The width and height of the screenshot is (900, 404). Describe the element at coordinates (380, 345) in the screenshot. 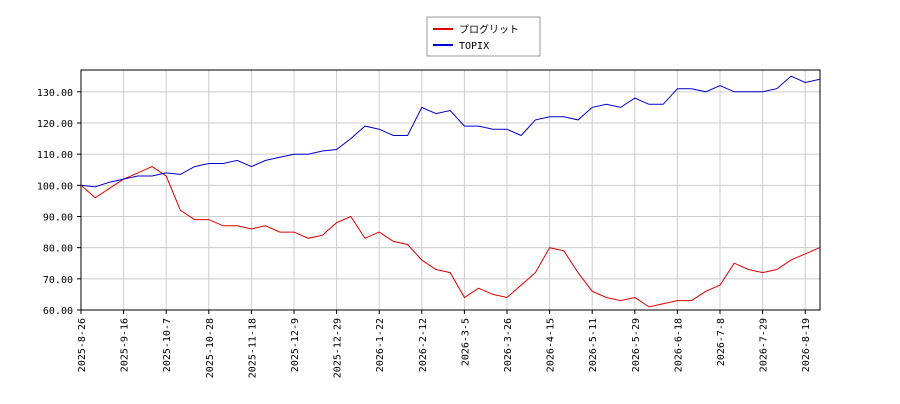

I see `x-tick-label: 2026-1-22` at that location.